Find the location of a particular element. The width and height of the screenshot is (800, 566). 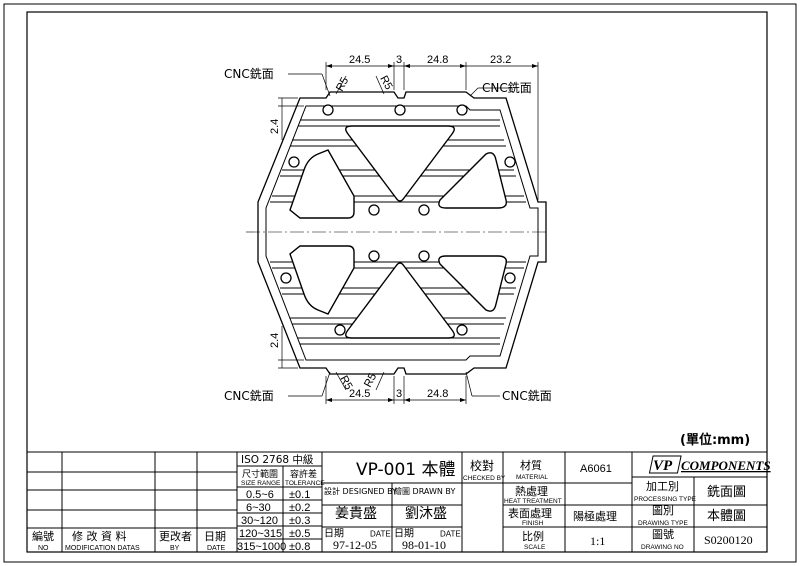

pocket-right-bottom is located at coordinates (473, 283).